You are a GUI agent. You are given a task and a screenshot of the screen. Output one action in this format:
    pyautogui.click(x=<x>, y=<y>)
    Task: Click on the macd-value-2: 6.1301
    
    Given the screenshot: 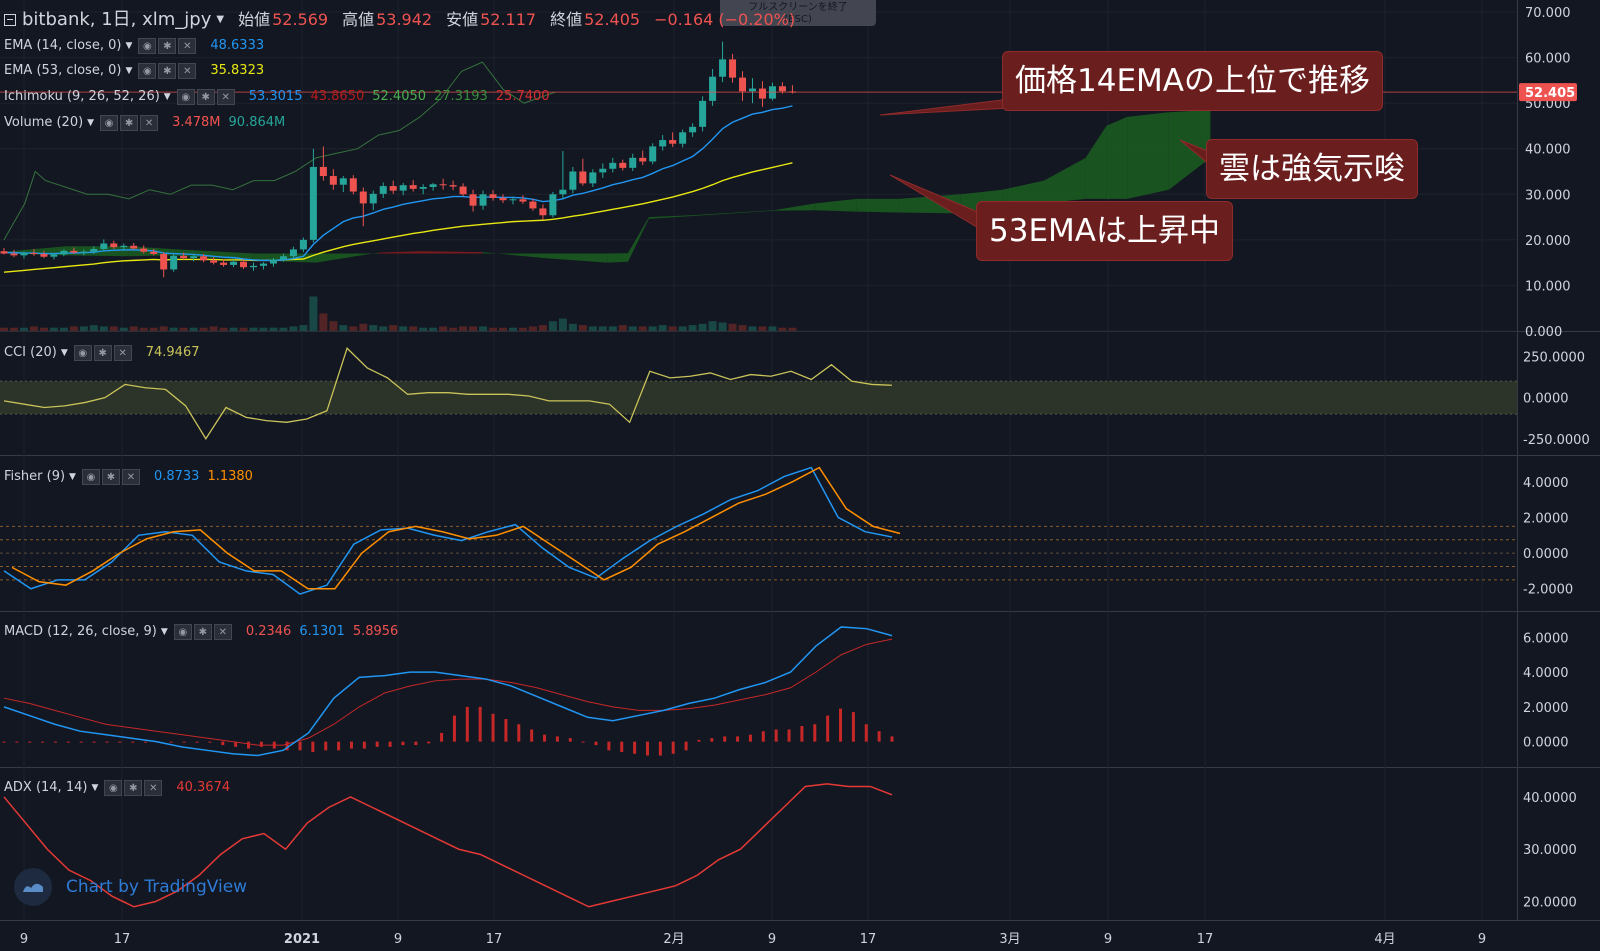 What is the action you would take?
    pyautogui.click(x=322, y=631)
    